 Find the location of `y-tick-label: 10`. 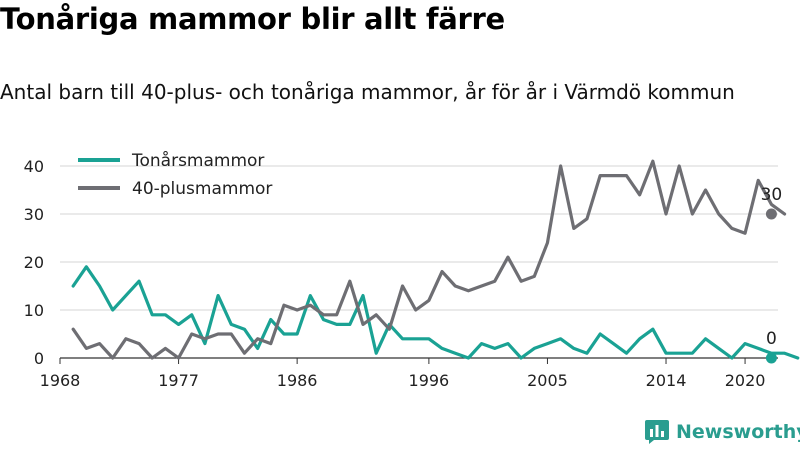

y-tick-label: 10 is located at coordinates (34, 310).